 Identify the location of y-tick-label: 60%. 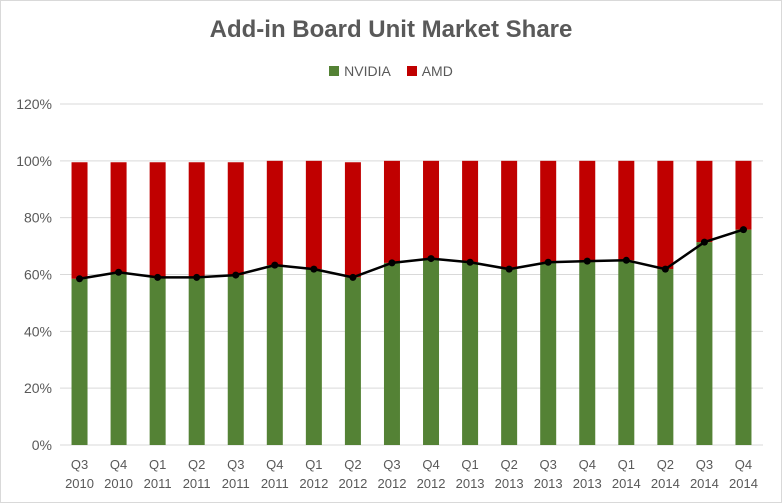
(38, 275).